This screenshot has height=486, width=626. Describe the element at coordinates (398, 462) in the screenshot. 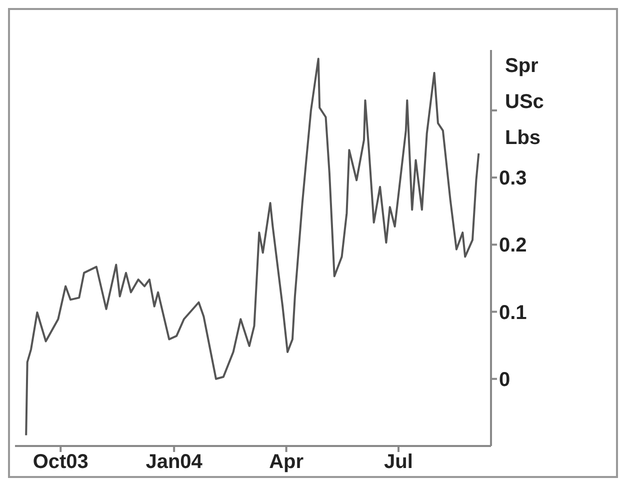

I see `x-tick-label: Jul` at that location.